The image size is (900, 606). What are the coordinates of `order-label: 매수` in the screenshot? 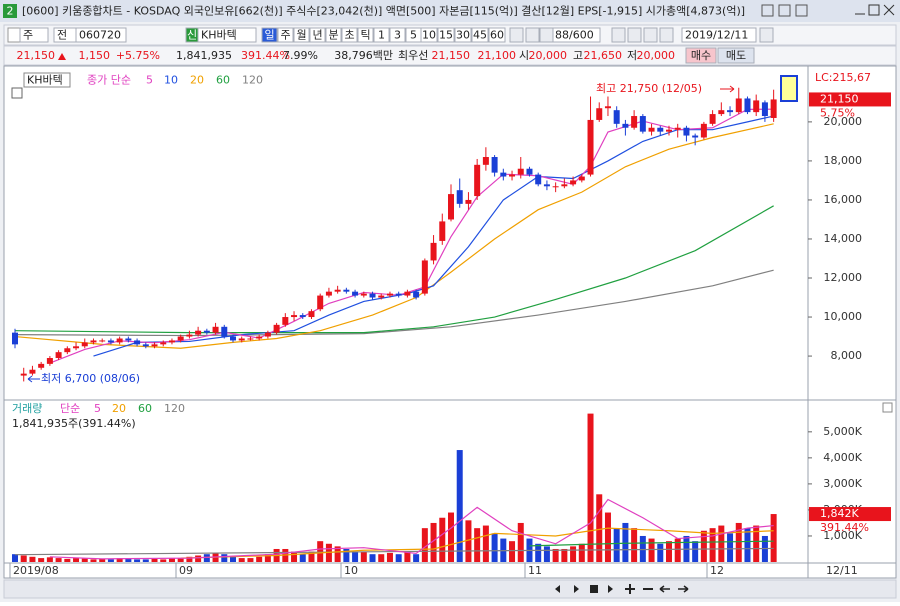 It's located at (701, 55).